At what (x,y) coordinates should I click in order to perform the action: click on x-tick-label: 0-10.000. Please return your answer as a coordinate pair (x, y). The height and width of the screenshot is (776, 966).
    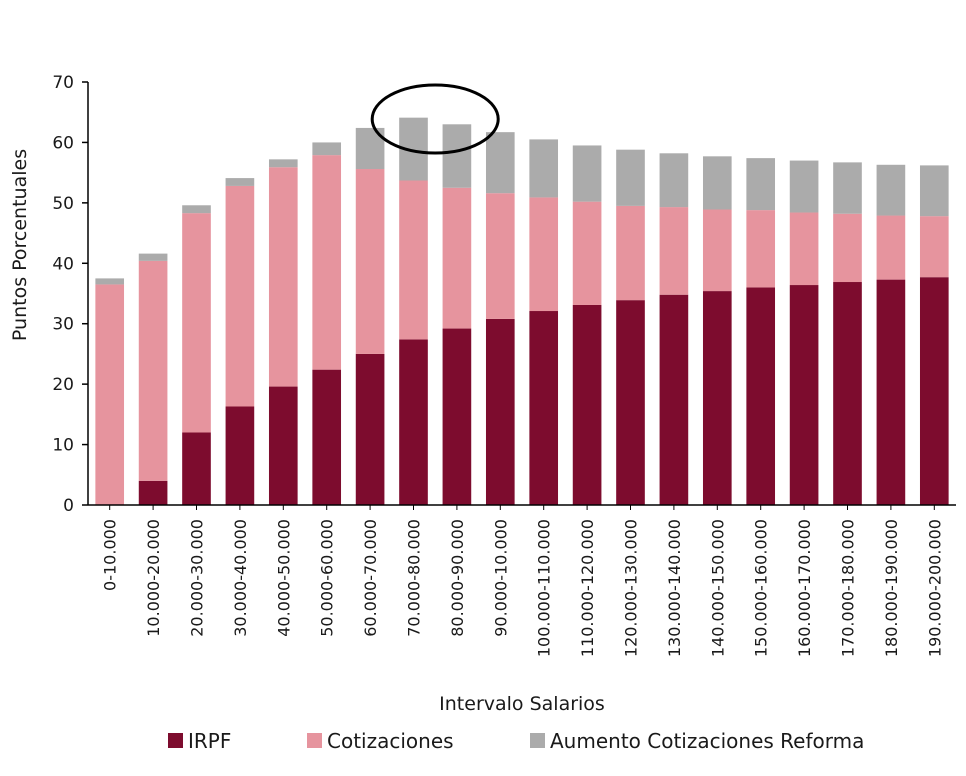
    Looking at the image, I should click on (110, 555).